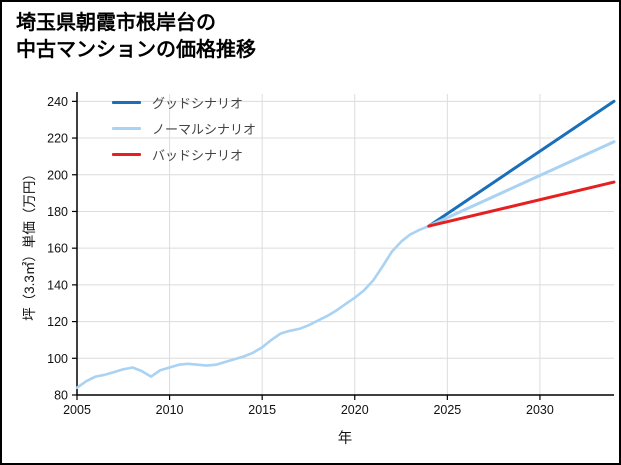 This screenshot has height=465, width=621. Describe the element at coordinates (198, 103) in the screenshot. I see `legend-label-good: グッドシナリオ` at that location.